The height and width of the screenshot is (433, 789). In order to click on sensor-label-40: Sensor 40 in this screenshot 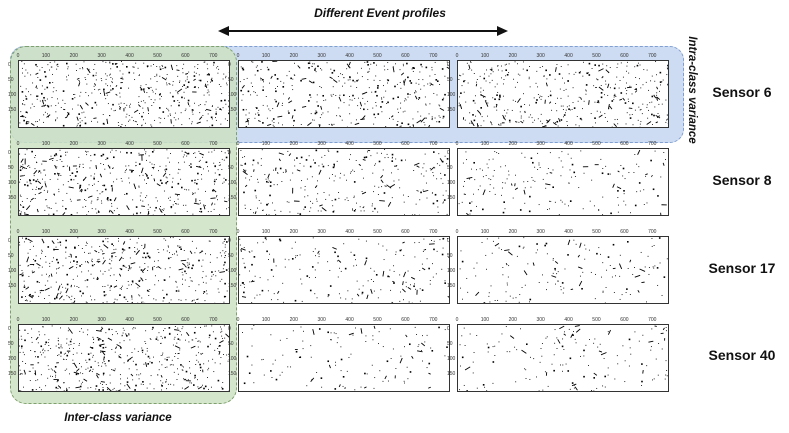, I will do `click(742, 355)`.